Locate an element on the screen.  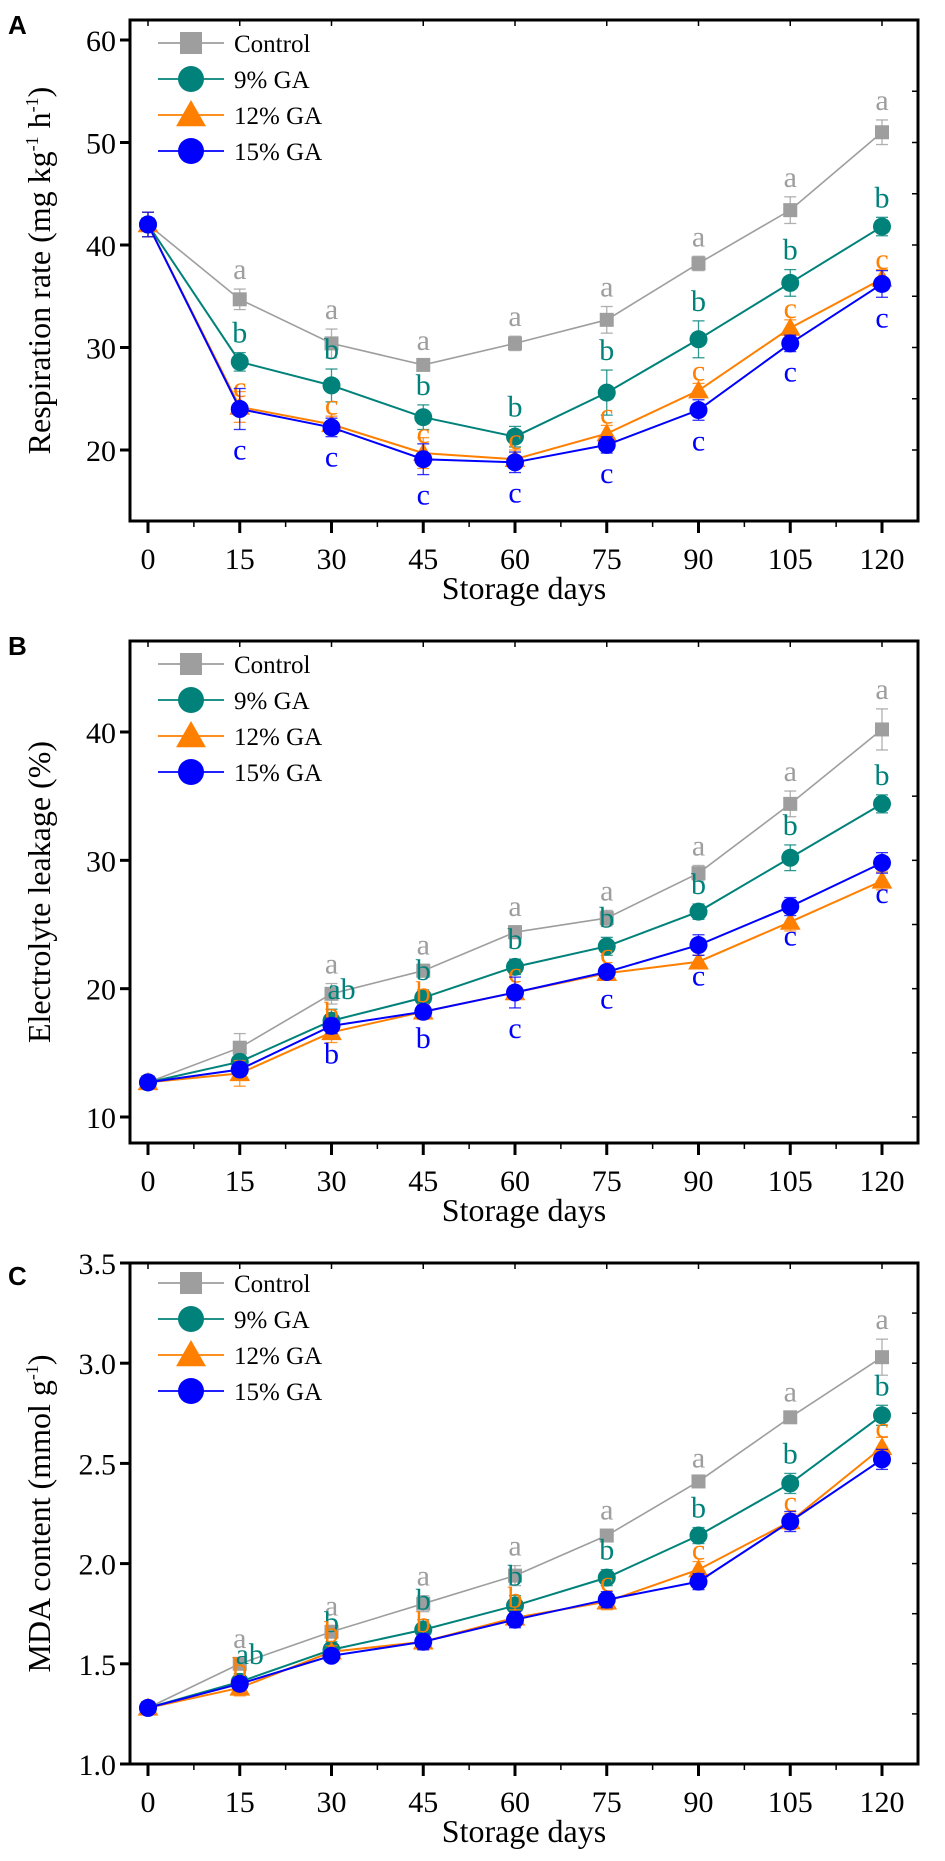
legend-label: 9% GA is located at coordinates (272, 80).